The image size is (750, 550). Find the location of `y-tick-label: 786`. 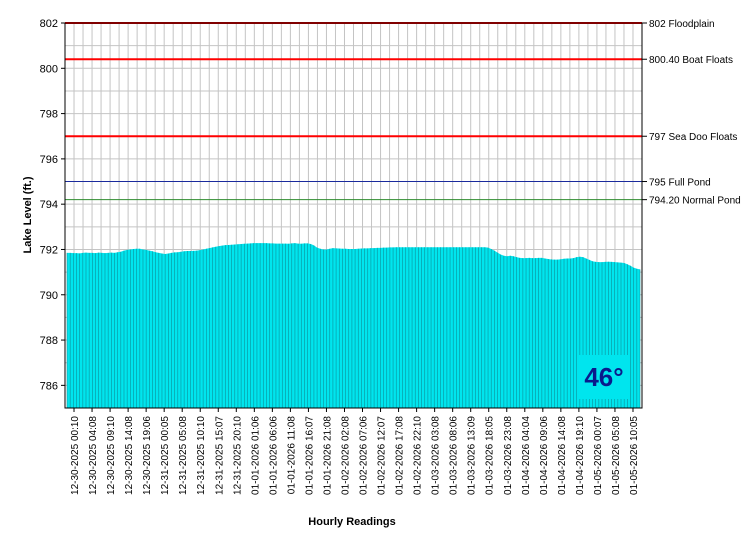

y-tick-label: 786 is located at coordinates (49, 386).